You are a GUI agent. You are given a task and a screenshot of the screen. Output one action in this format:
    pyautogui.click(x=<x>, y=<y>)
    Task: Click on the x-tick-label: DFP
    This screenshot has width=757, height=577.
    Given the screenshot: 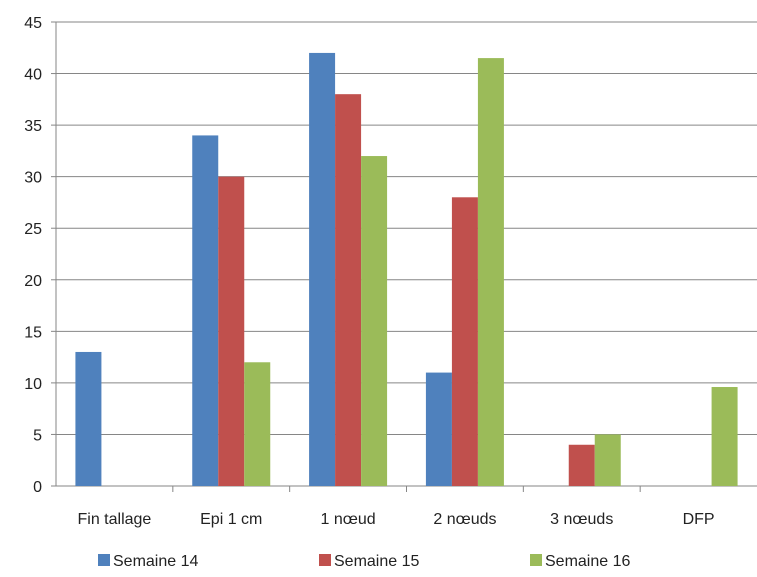 What is the action you would take?
    pyautogui.click(x=699, y=519)
    